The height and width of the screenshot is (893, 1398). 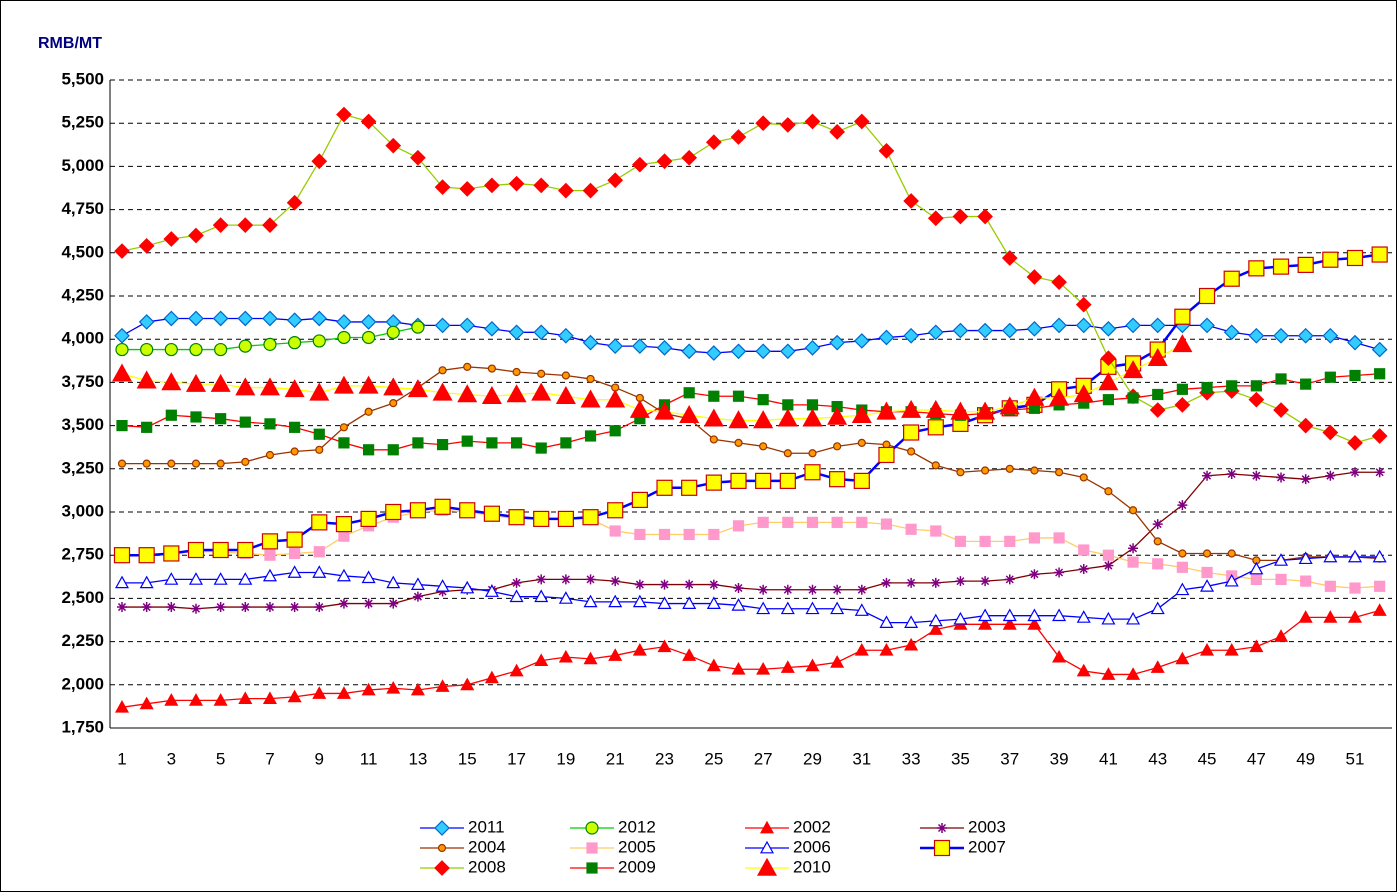 What do you see at coordinates (82, 554) in the screenshot?
I see `y-tick-label: 2,750` at bounding box center [82, 554].